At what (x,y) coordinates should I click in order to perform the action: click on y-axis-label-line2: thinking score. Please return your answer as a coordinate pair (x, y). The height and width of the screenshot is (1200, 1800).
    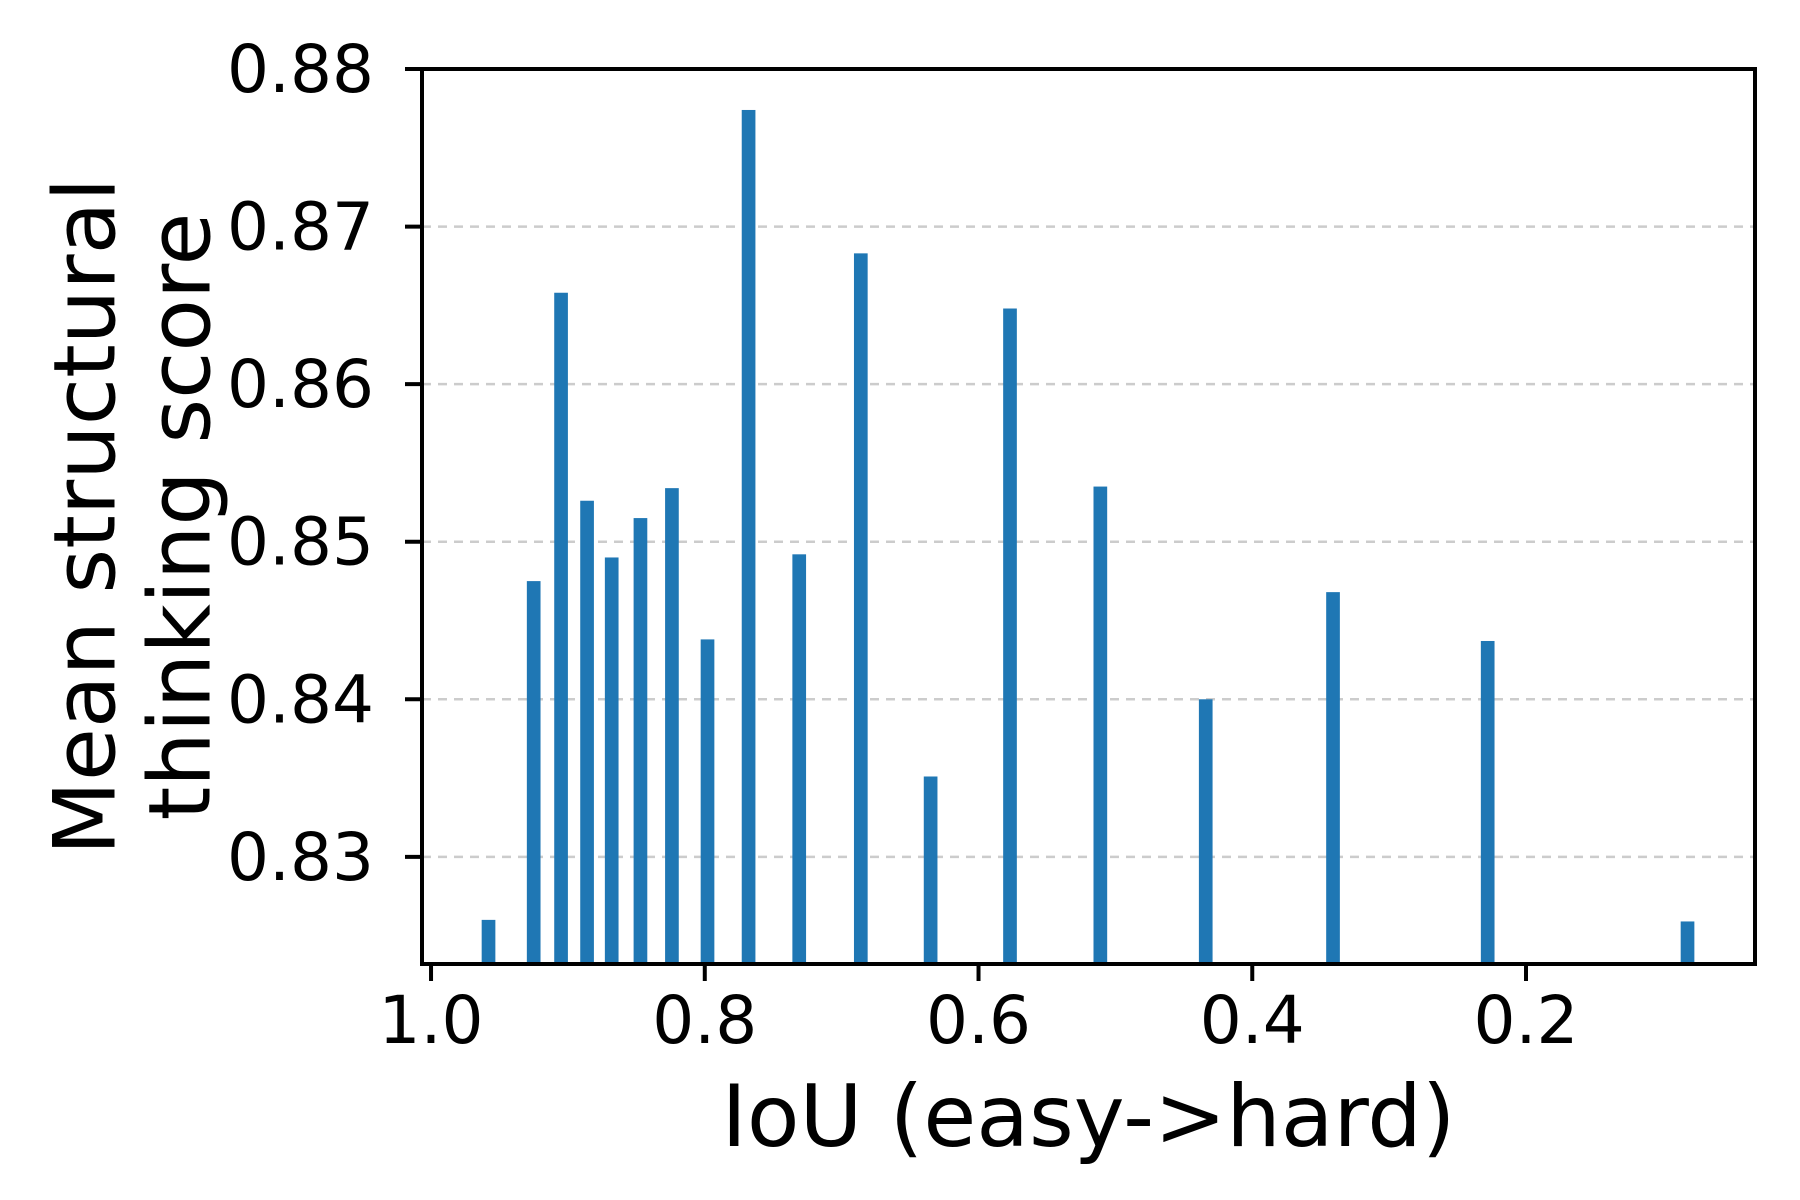
    Looking at the image, I should click on (181, 517).